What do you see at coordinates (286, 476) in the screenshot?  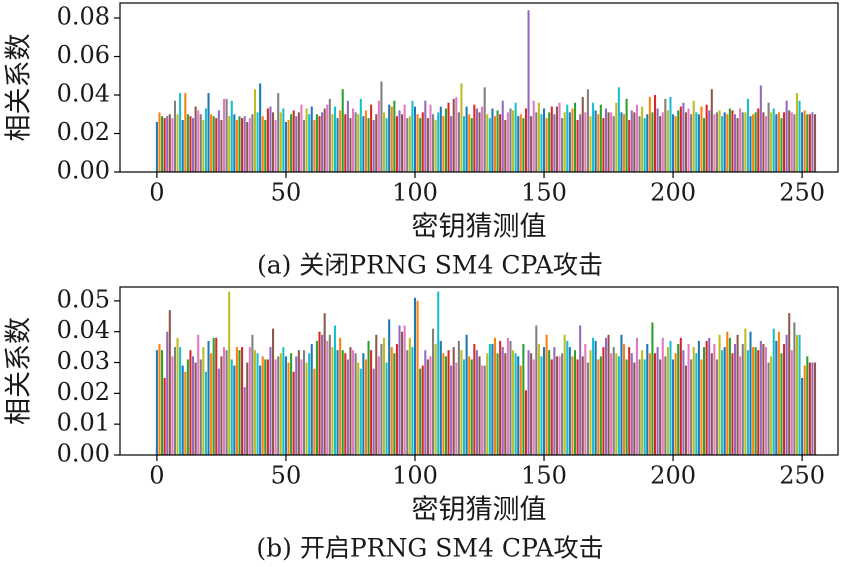 I see `x-tick-label: 50` at bounding box center [286, 476].